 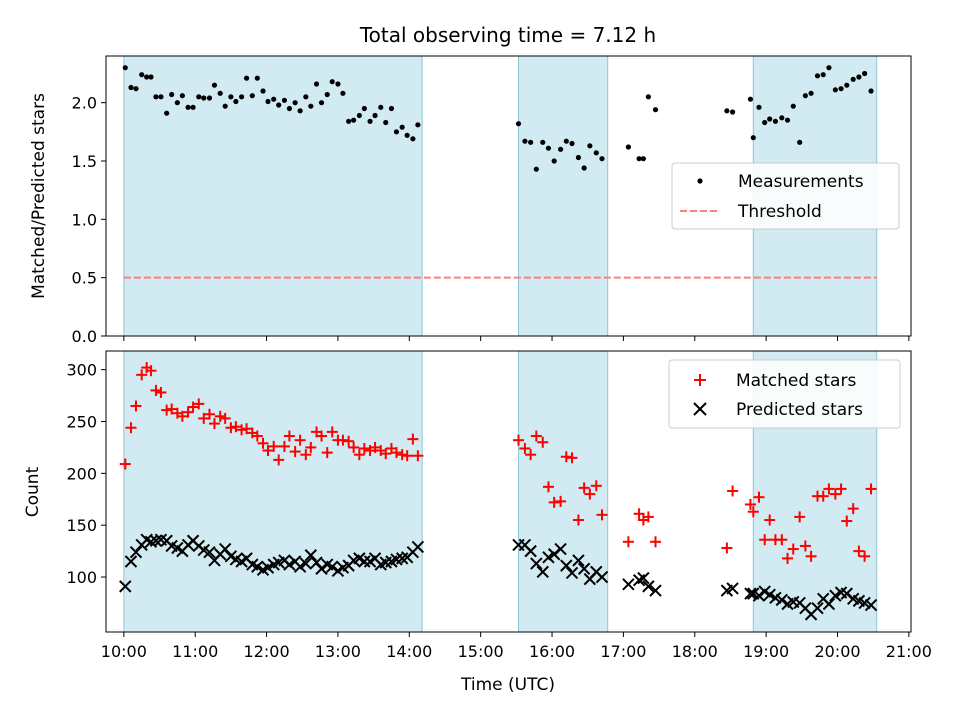 What do you see at coordinates (837, 651) in the screenshot?
I see `x-tick-label: 20:00` at bounding box center [837, 651].